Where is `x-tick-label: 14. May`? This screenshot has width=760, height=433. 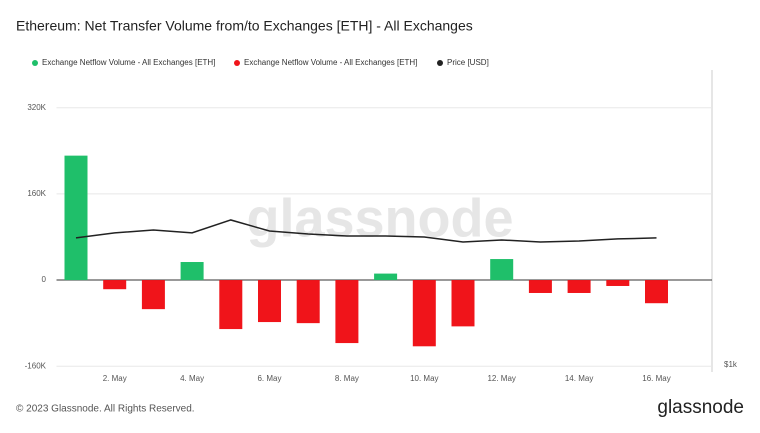 x-tick-label: 14. May is located at coordinates (579, 378).